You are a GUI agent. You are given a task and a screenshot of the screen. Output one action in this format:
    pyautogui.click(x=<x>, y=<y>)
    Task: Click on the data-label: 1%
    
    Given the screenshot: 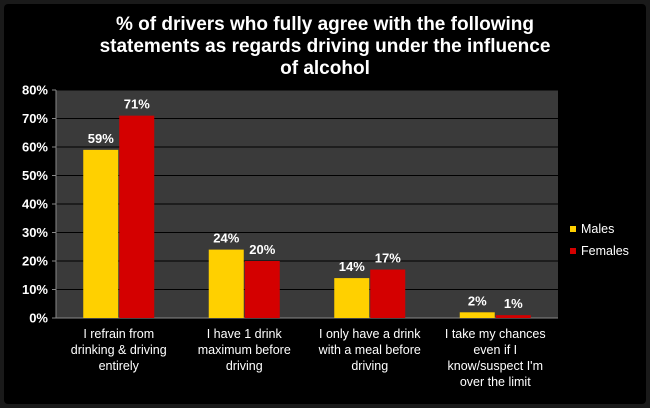 What is the action you would take?
    pyautogui.click(x=513, y=303)
    